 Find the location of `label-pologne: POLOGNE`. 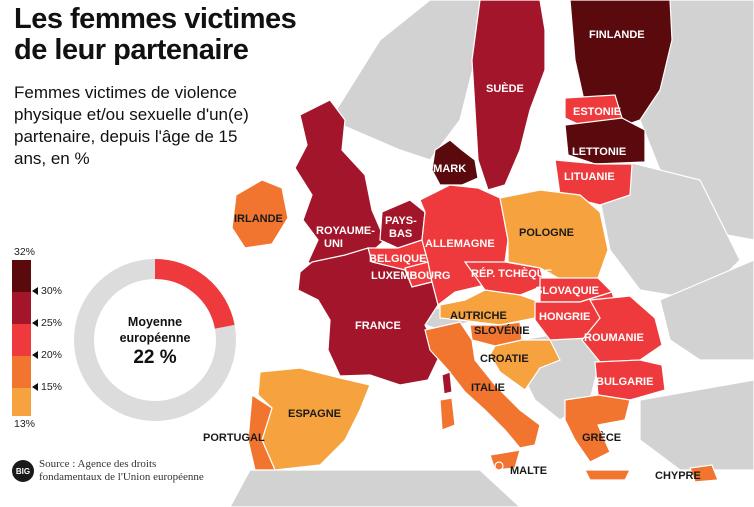

label-pologne: POLOGNE is located at coordinates (546, 233).